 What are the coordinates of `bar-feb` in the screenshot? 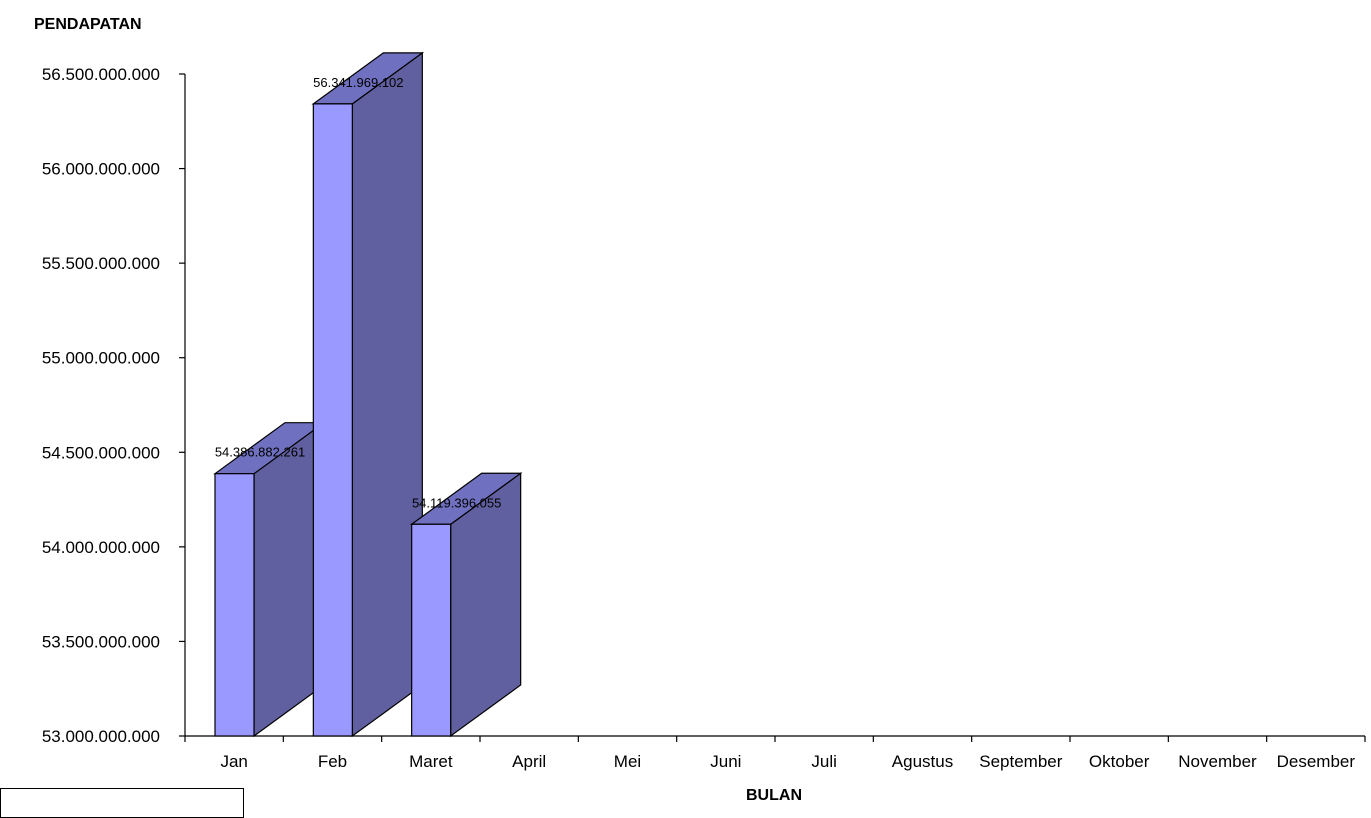 It's located at (368, 394).